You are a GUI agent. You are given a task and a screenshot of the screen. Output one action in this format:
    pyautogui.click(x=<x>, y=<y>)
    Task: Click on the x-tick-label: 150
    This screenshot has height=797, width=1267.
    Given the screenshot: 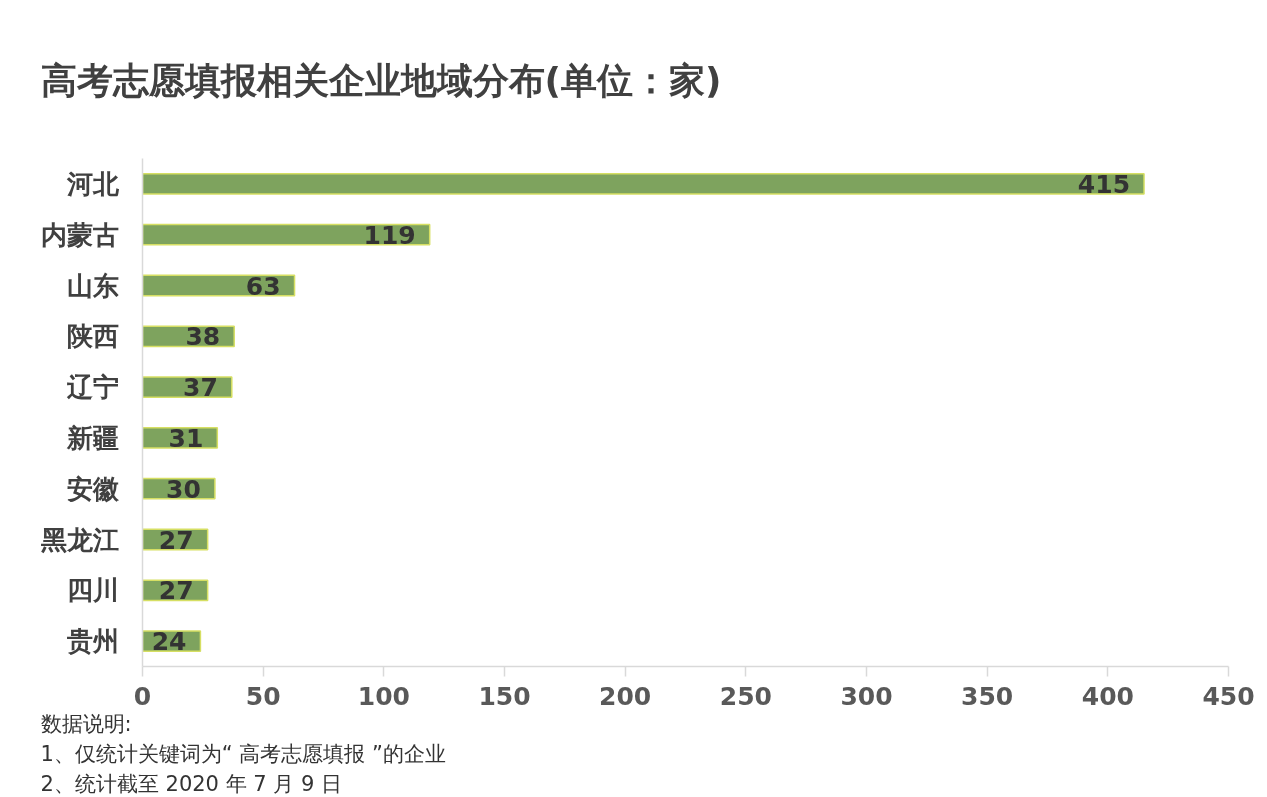 What is the action you would take?
    pyautogui.click(x=504, y=696)
    